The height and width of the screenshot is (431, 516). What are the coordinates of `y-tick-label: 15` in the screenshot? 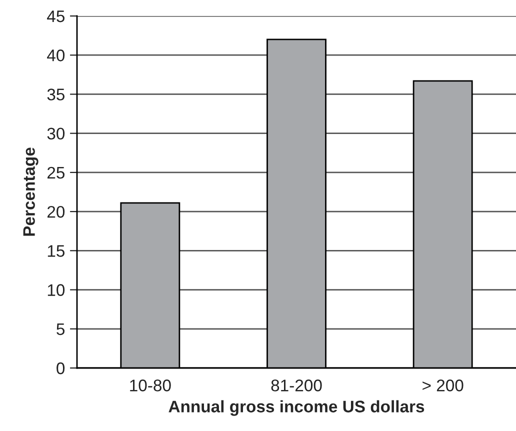 It's located at (56, 251).